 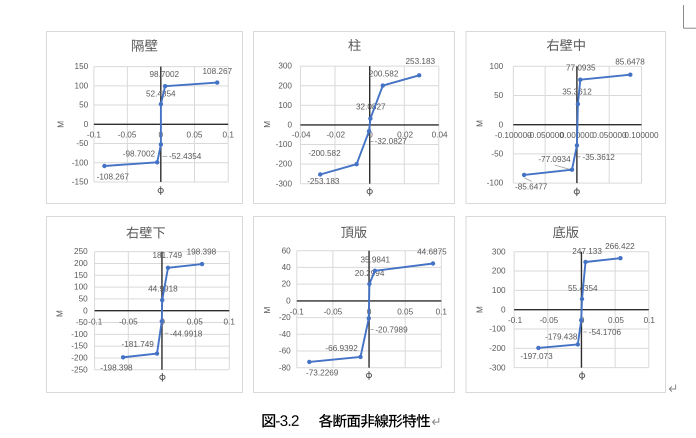 I want to click on svg-text: -98.7002, so click(x=139, y=154).